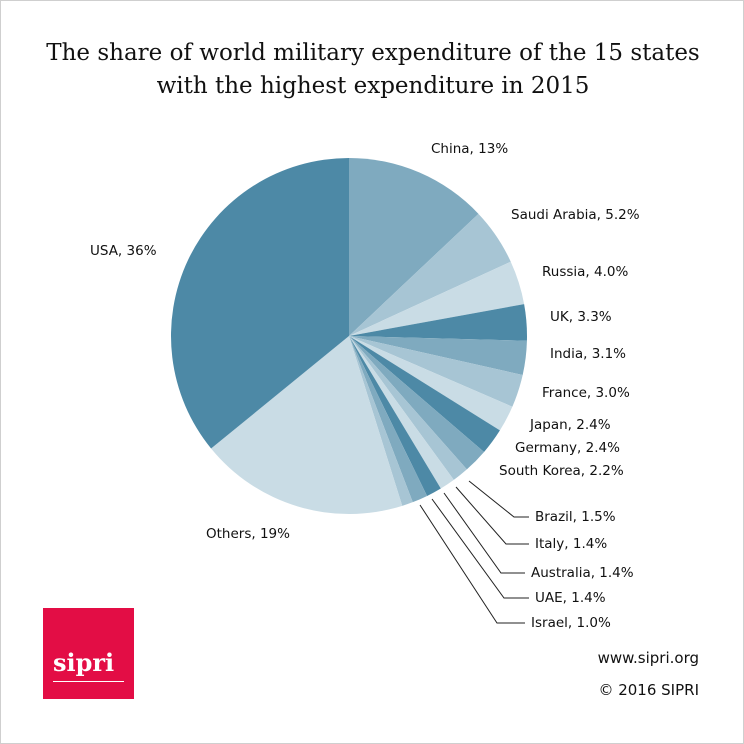  I want to click on label-germany: Germany, 2.4%, so click(567, 448).